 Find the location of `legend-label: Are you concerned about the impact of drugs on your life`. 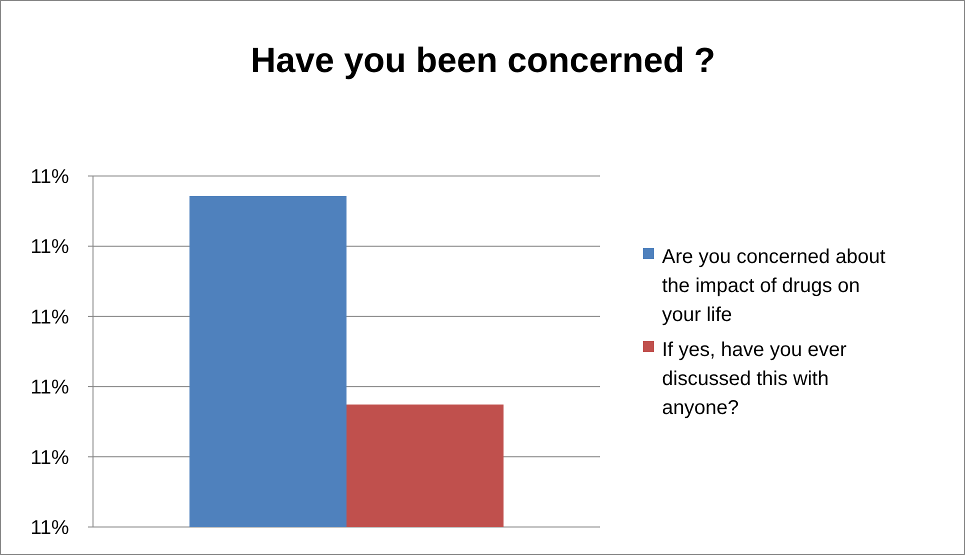

legend-label: Are you concerned about the impact of drugs on your life is located at coordinates (774, 286).